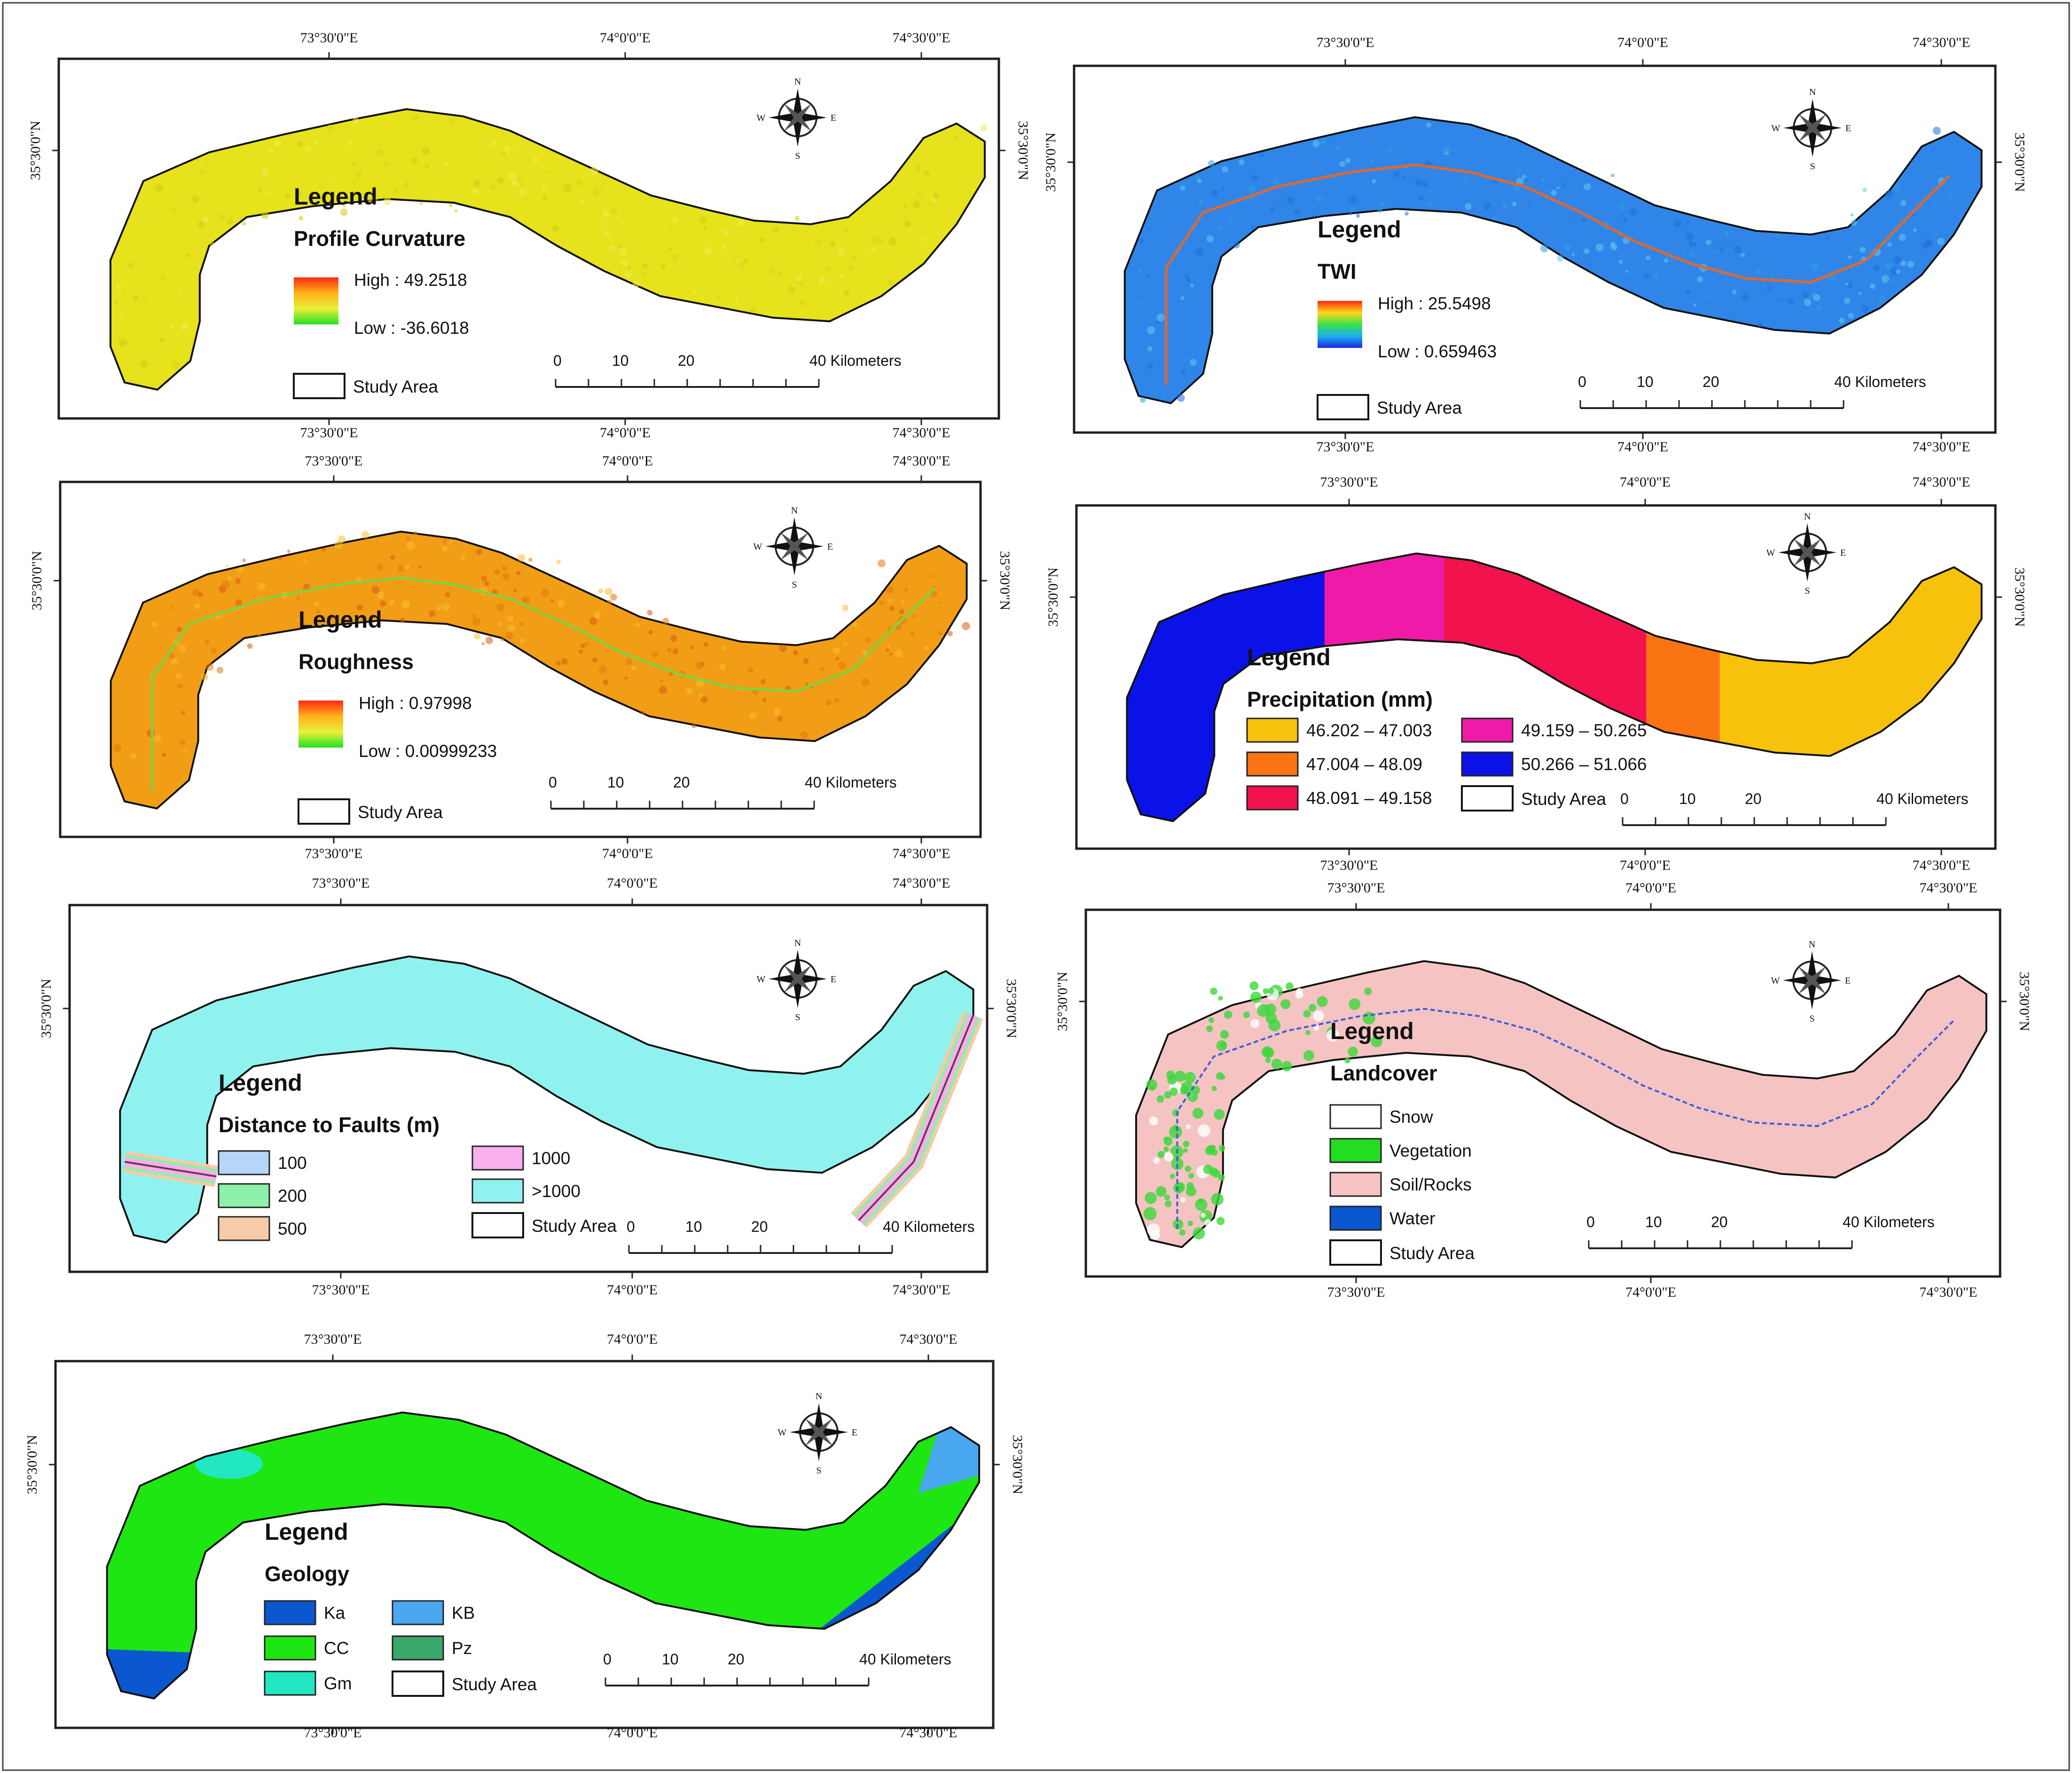 The height and width of the screenshot is (1773, 2072). What do you see at coordinates (1355, 1252) in the screenshot?
I see `legend-study-area-swatch` at bounding box center [1355, 1252].